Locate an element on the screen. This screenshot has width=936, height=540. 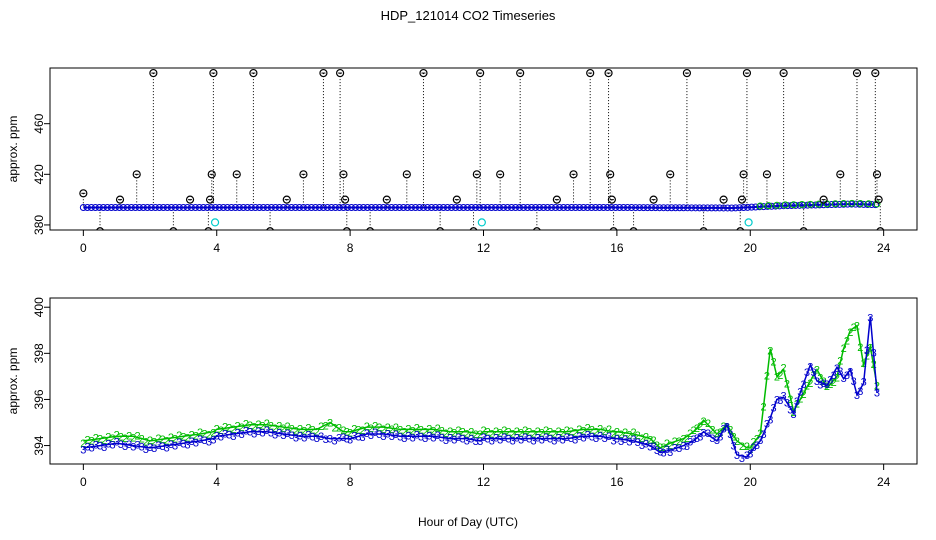
baseline-point-green is located at coordinates (760, 206).